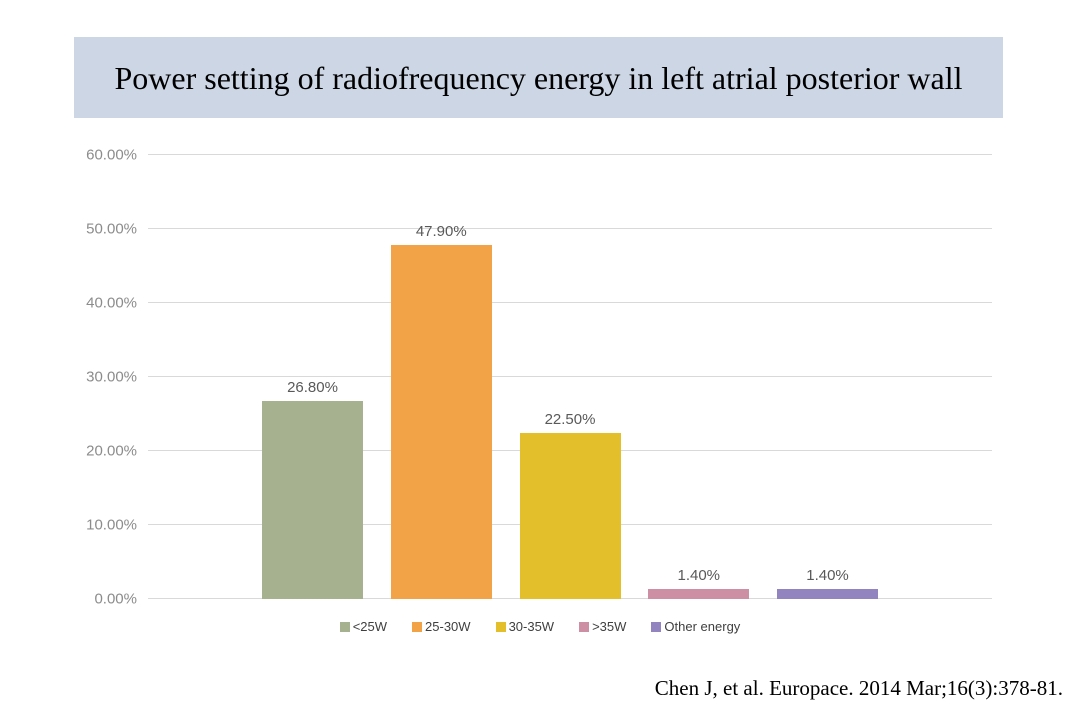 This screenshot has height=720, width=1080. What do you see at coordinates (570, 419) in the screenshot?
I see `bar-value-label: 22.50%` at bounding box center [570, 419].